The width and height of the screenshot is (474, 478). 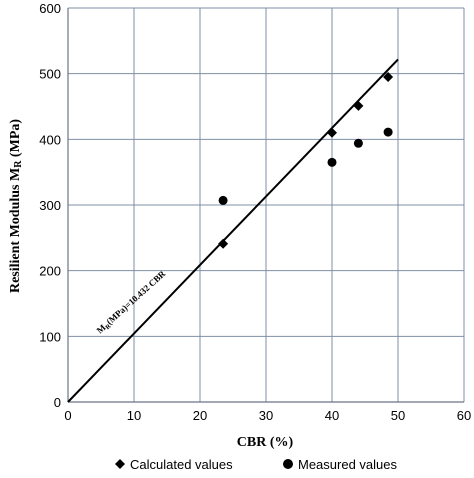 I want to click on y-tick-label: 0, so click(x=57, y=402).